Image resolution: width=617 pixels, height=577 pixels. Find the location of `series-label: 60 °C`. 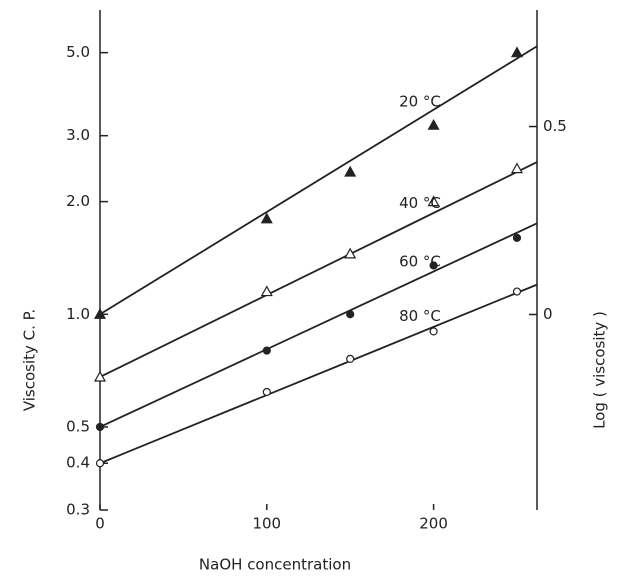

series-label: 60 °C is located at coordinates (420, 261).